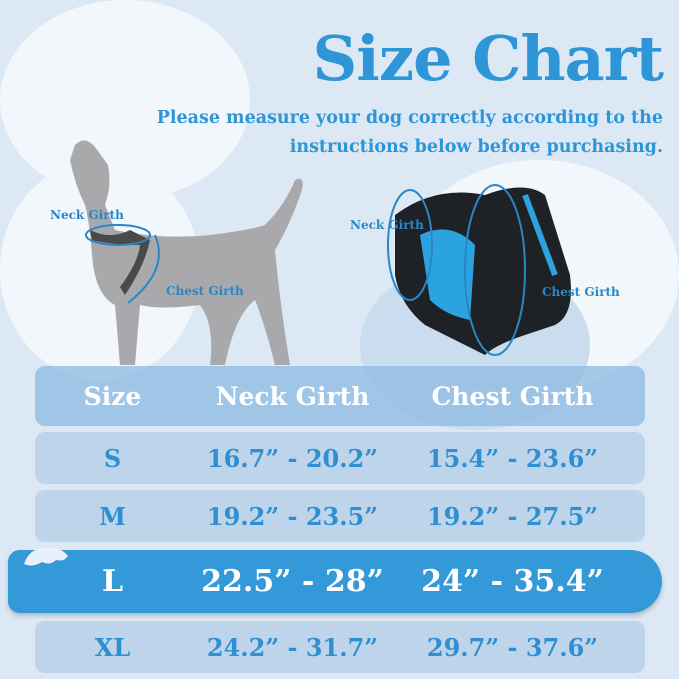 The width and height of the screenshot is (679, 679). Describe the element at coordinates (112, 396) in the screenshot. I see `header-size: Size` at that location.